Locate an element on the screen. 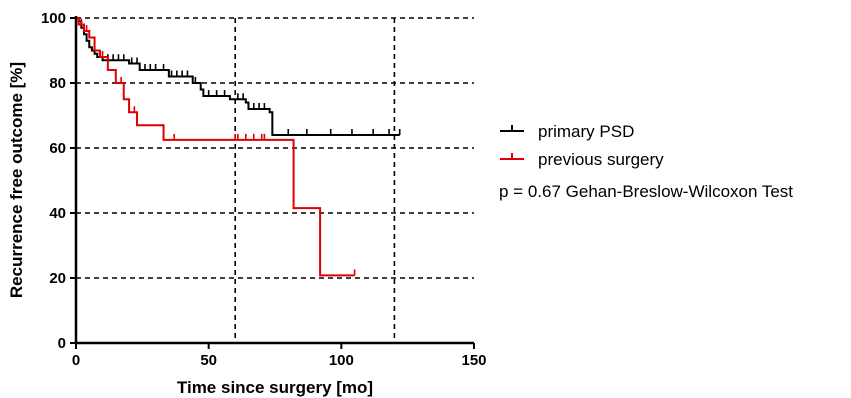 Image resolution: width=851 pixels, height=398 pixels. series-line-primary-psd is located at coordinates (238, 76).